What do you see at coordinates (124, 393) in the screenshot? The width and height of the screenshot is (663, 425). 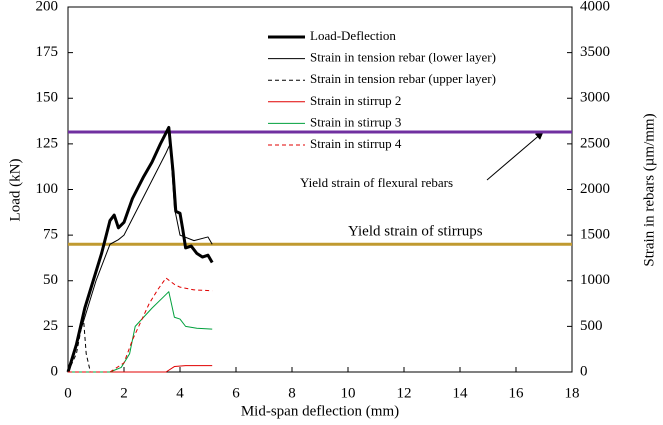 I see `x-tick-label: 2` at bounding box center [124, 393].